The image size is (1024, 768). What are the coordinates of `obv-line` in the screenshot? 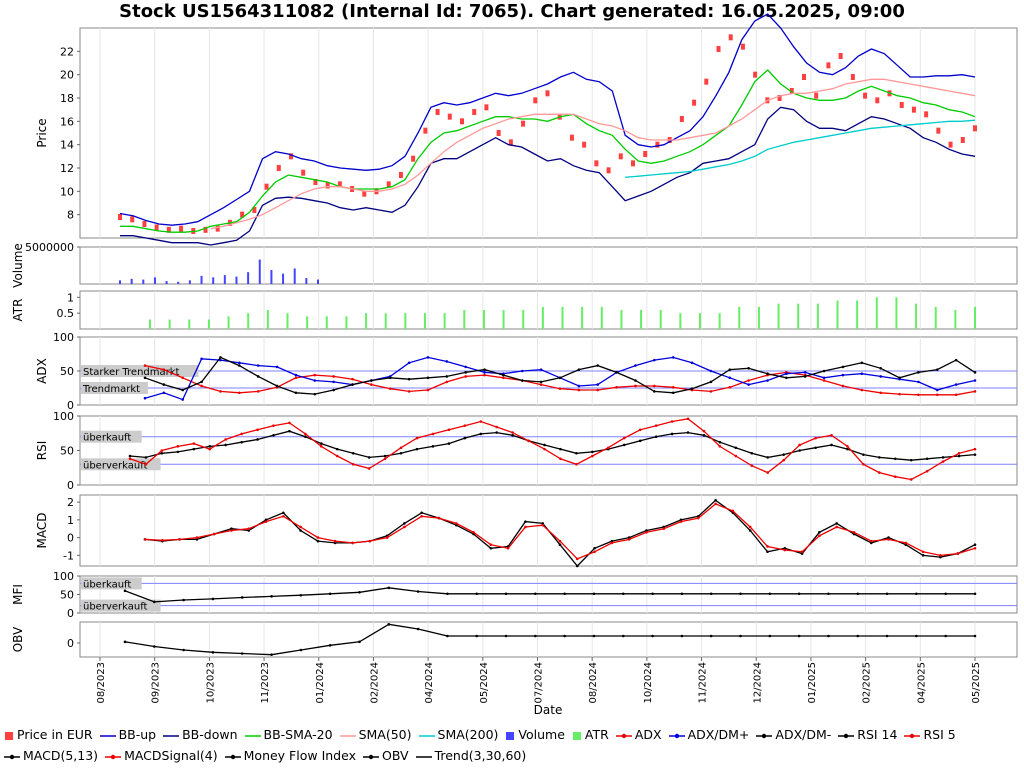 It's located at (549, 639).